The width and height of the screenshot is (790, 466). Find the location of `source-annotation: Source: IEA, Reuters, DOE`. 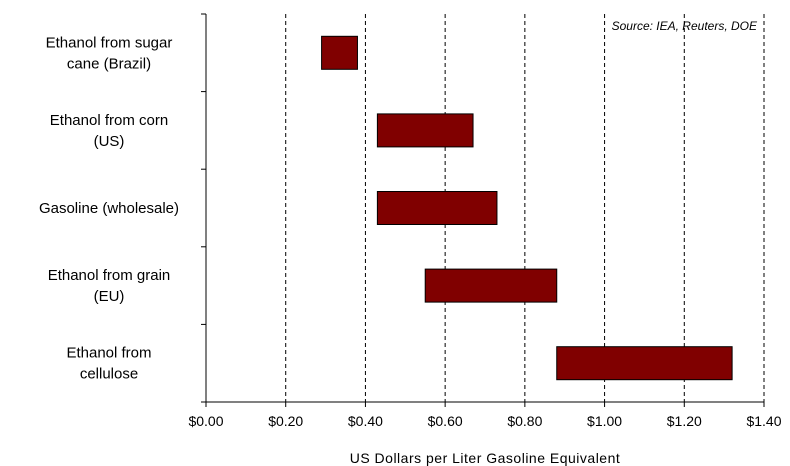

source-annotation: Source: IEA, Reuters, DOE is located at coordinates (685, 26).